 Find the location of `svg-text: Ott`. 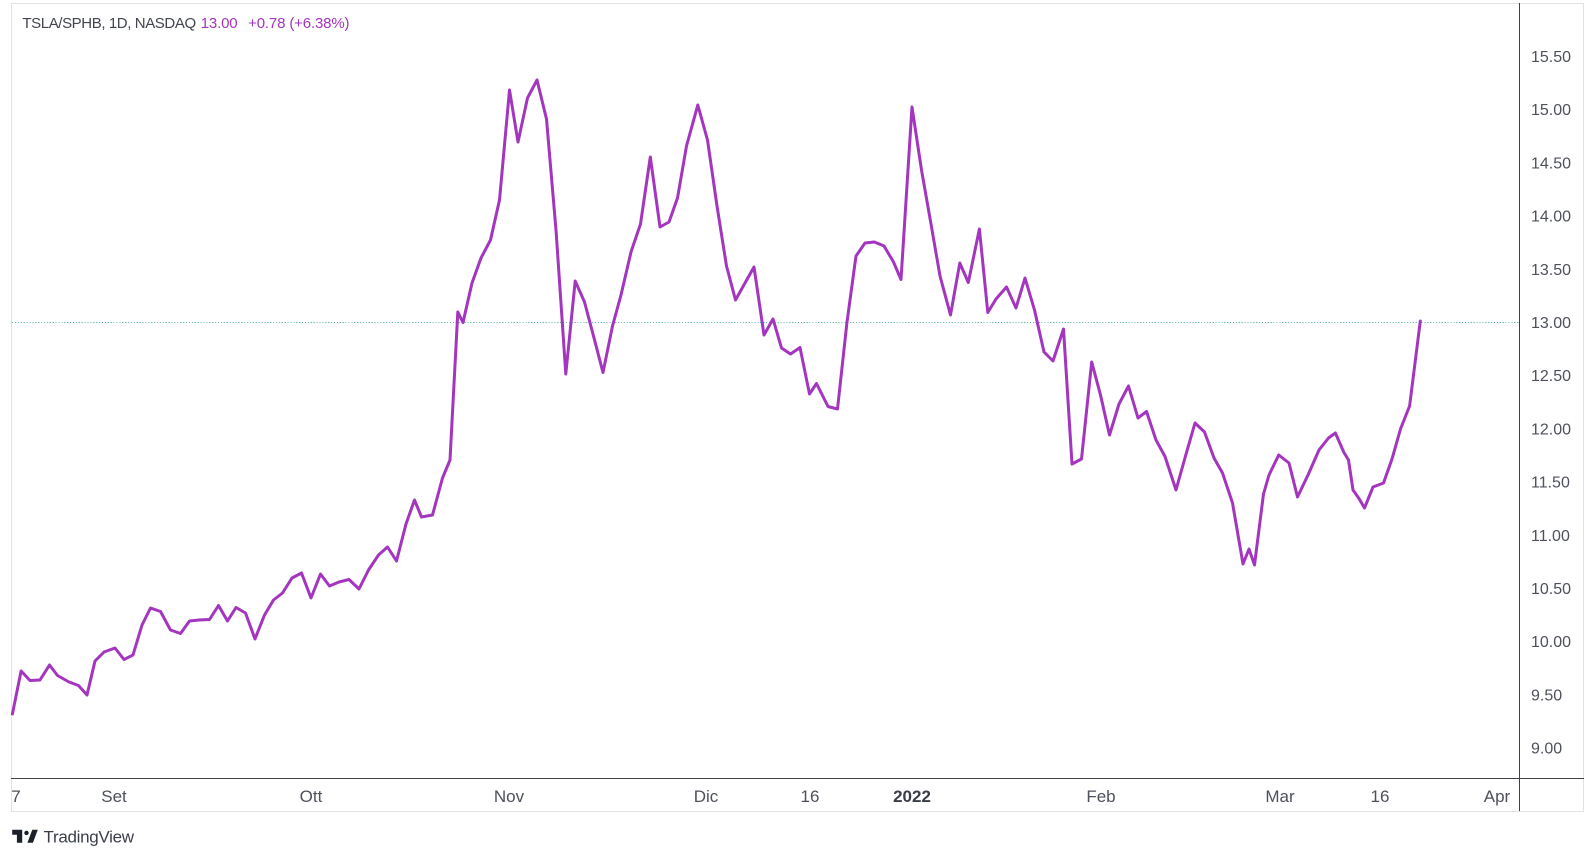

svg-text: Ott is located at coordinates (311, 796).